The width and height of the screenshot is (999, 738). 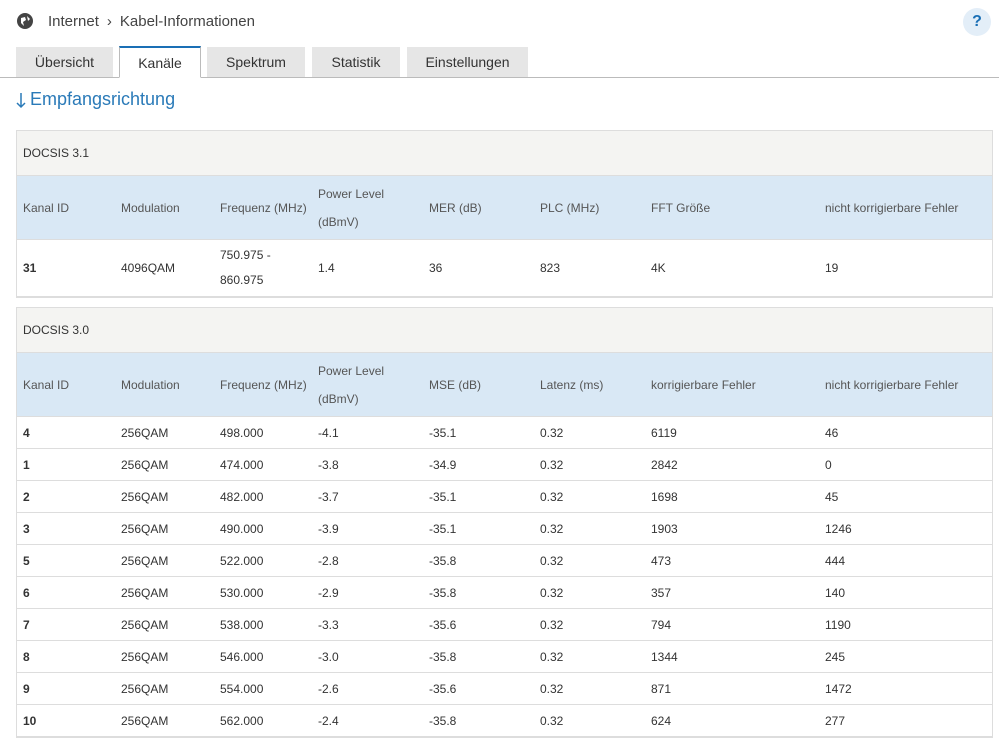 I want to click on cell: 1190, so click(x=838, y=624).